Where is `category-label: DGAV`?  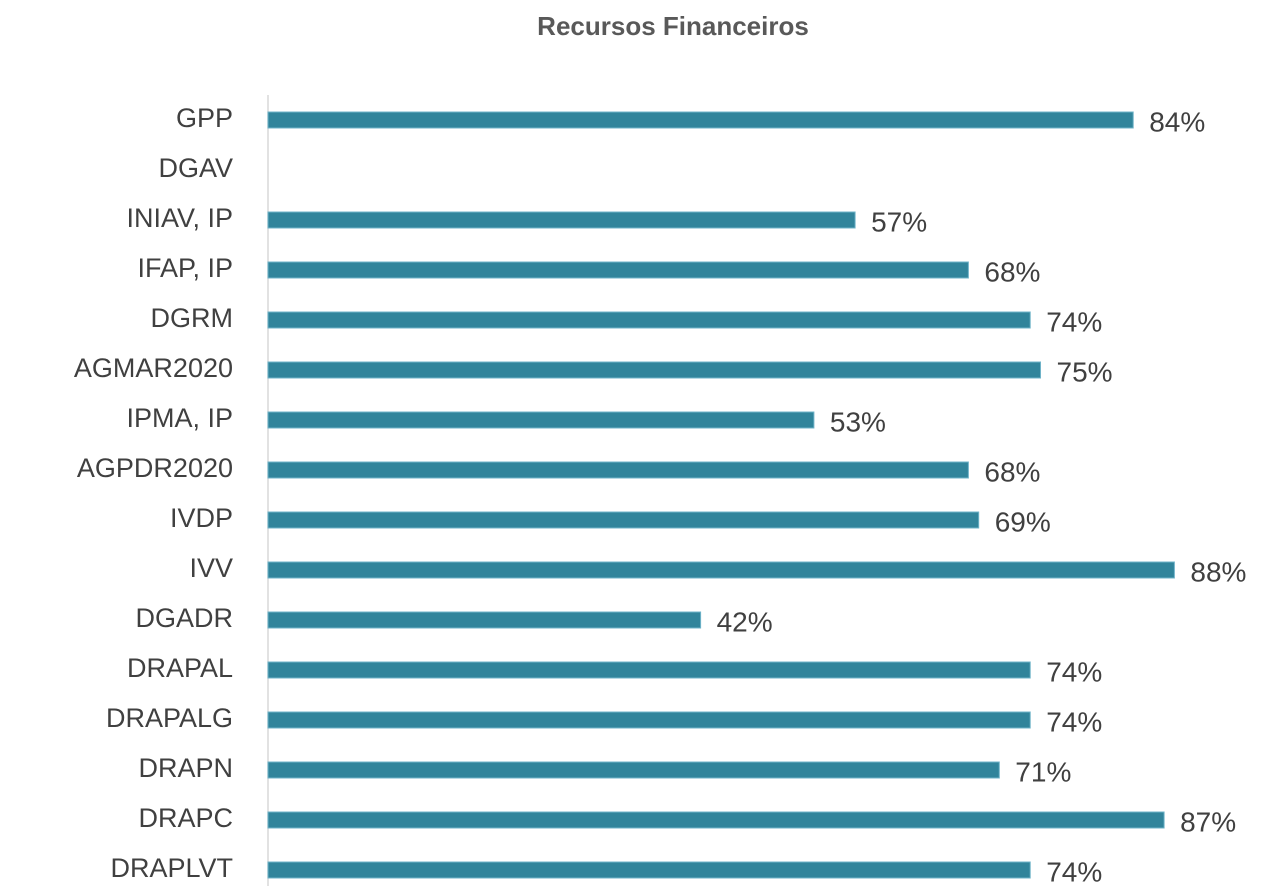 category-label: DGAV is located at coordinates (195, 168).